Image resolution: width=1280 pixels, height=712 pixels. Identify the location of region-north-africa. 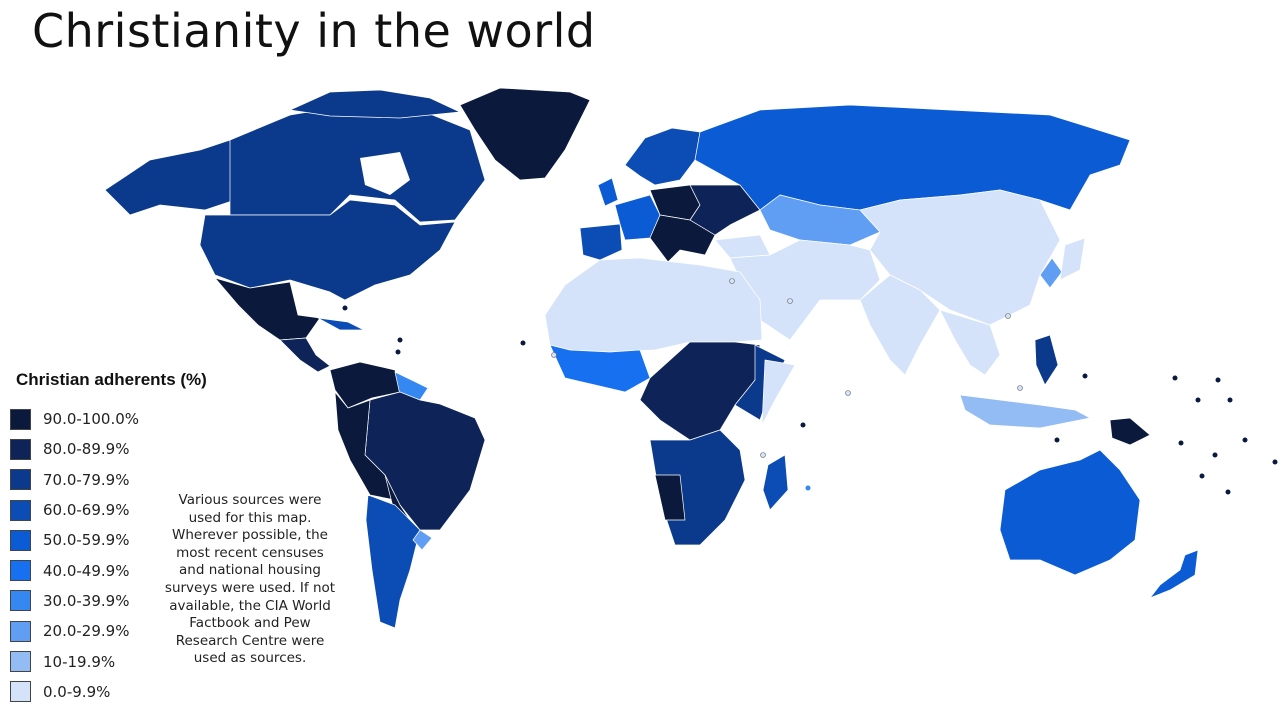
(653, 305).